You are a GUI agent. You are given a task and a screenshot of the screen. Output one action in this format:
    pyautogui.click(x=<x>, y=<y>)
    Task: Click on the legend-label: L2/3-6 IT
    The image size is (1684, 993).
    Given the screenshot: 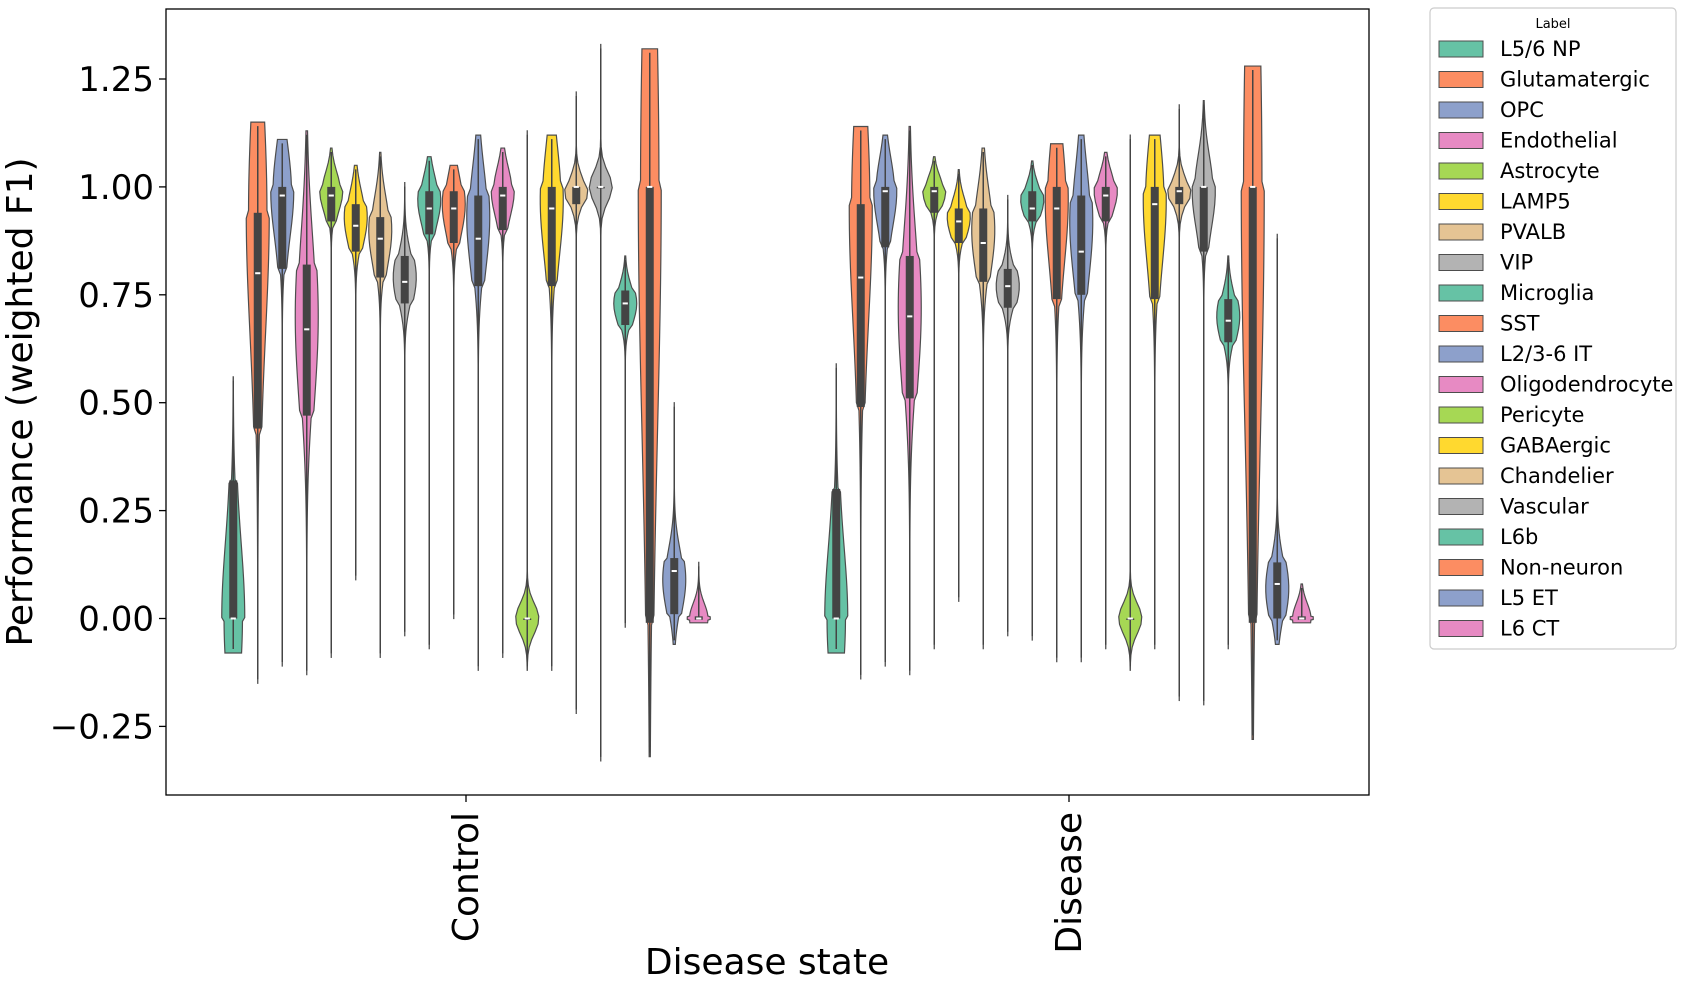 What is the action you would take?
    pyautogui.click(x=1546, y=354)
    